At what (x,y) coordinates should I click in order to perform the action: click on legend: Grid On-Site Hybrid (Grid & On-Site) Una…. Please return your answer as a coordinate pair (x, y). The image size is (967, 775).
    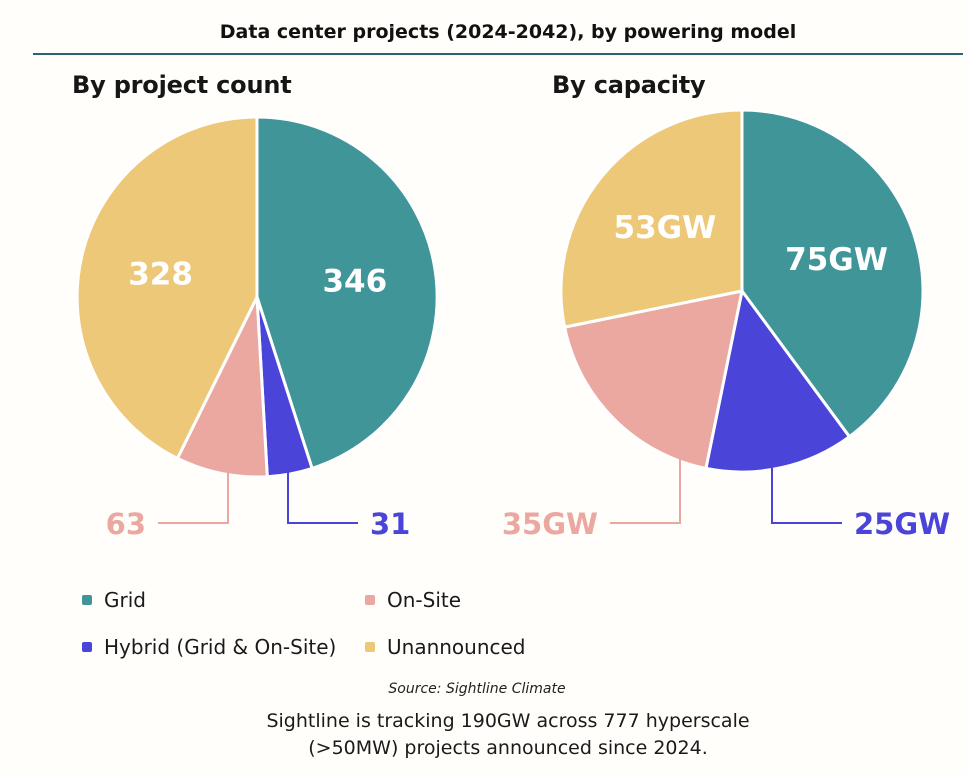
    Looking at the image, I should click on (304, 635).